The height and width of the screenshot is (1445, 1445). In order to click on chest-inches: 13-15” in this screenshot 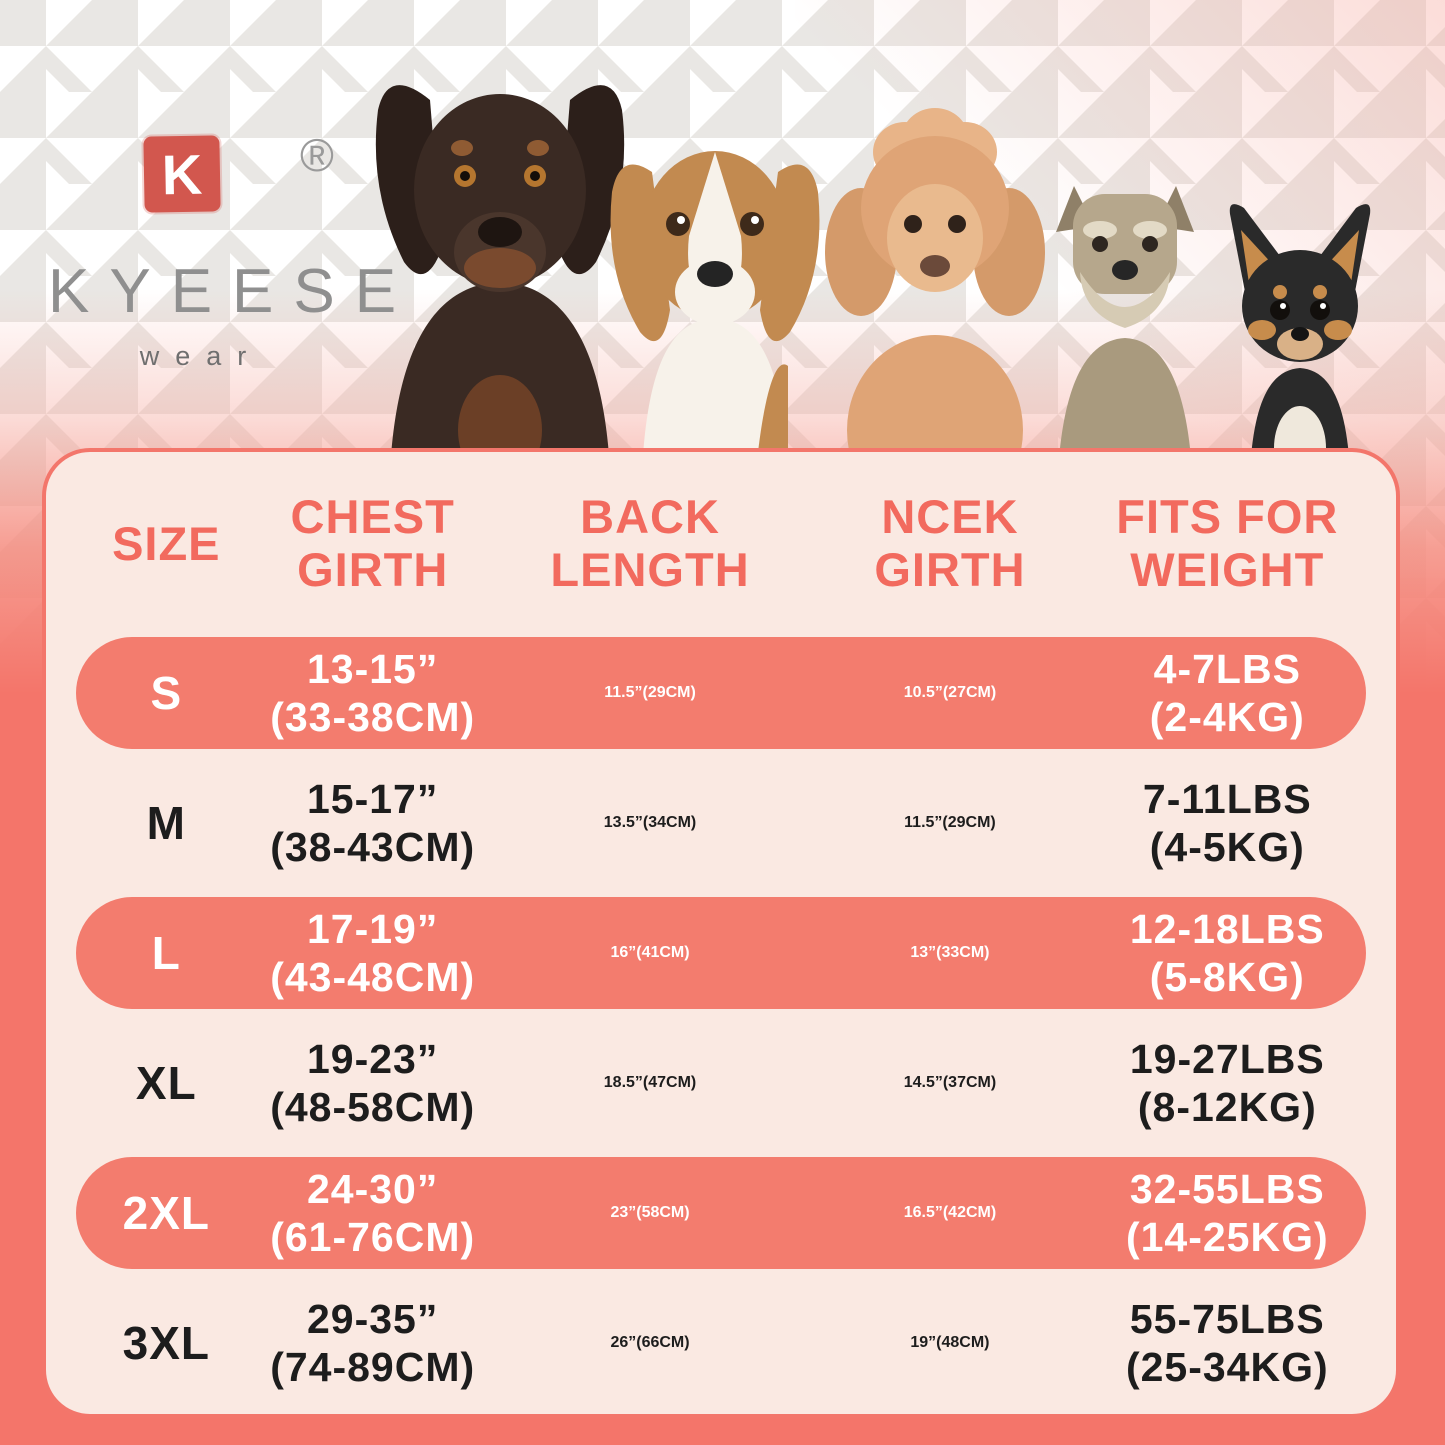, I will do `click(373, 668)`.